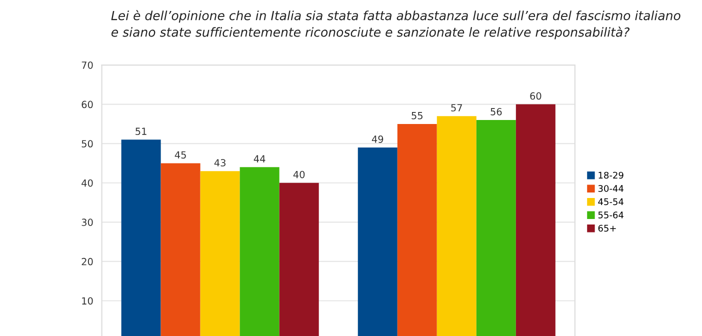  Describe the element at coordinates (607, 228) in the screenshot. I see `legend-label: 65+` at that location.